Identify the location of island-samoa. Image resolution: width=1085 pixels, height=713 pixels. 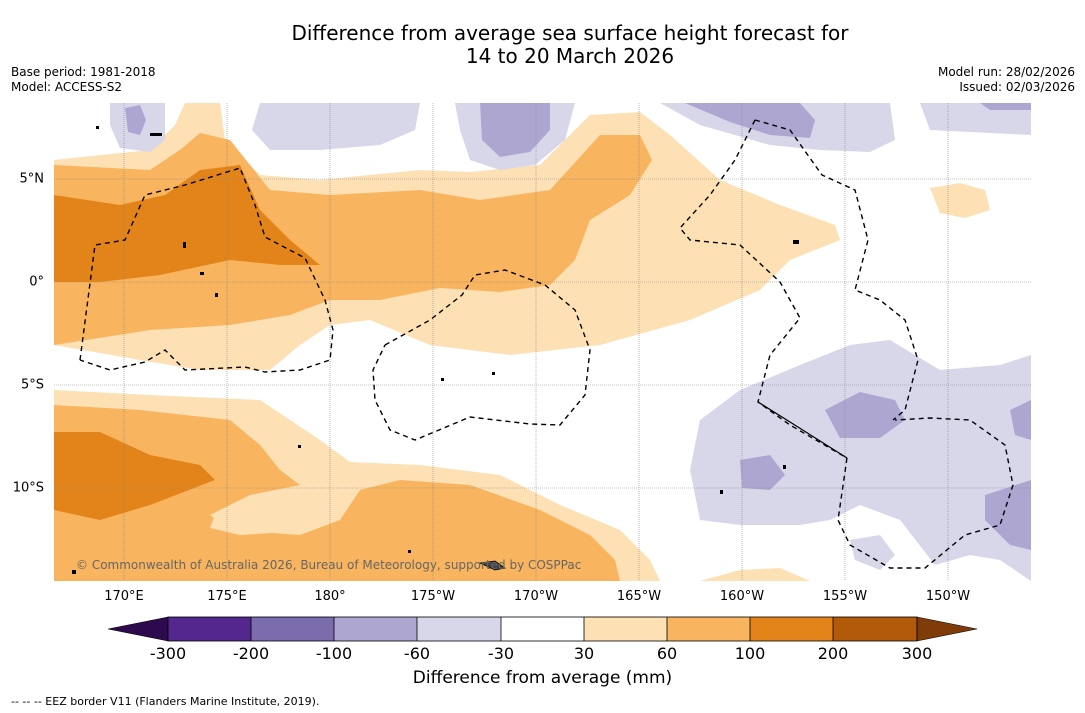
(492, 565).